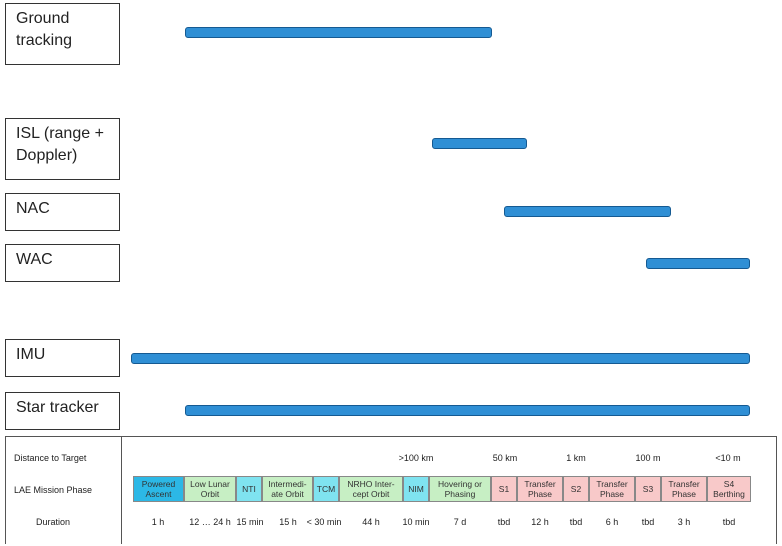 This screenshot has width=782, height=546. Describe the element at coordinates (440, 358) in the screenshot. I see `bar-imu` at that location.